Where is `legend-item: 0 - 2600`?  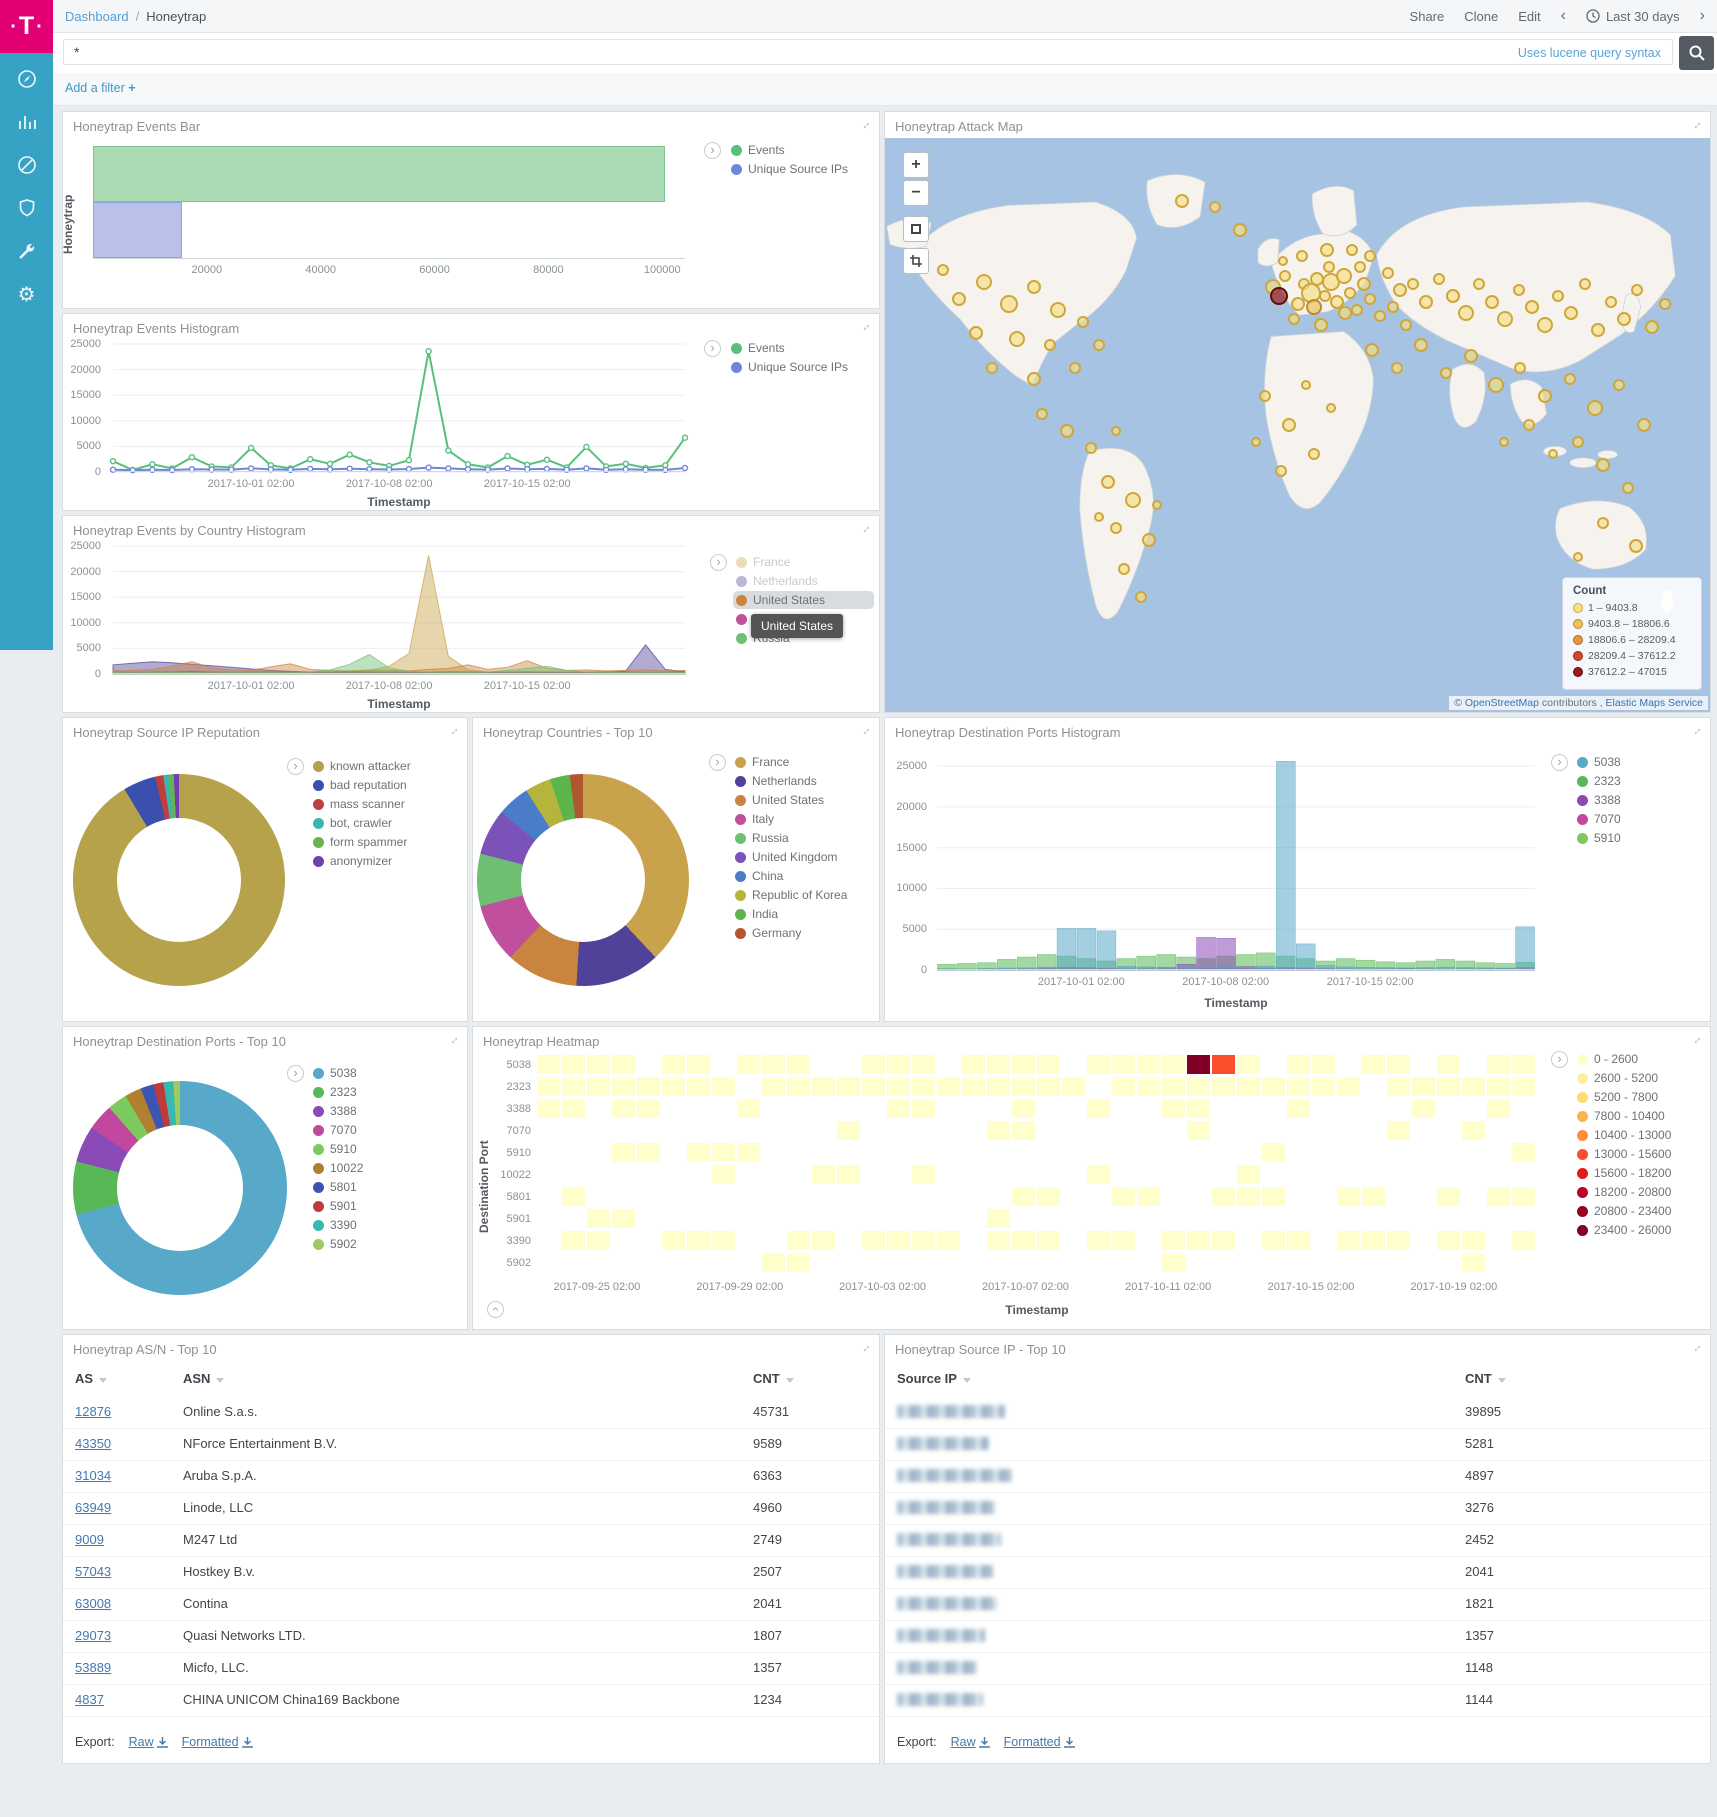
legend-item: 0 - 2600 is located at coordinates (1637, 1059).